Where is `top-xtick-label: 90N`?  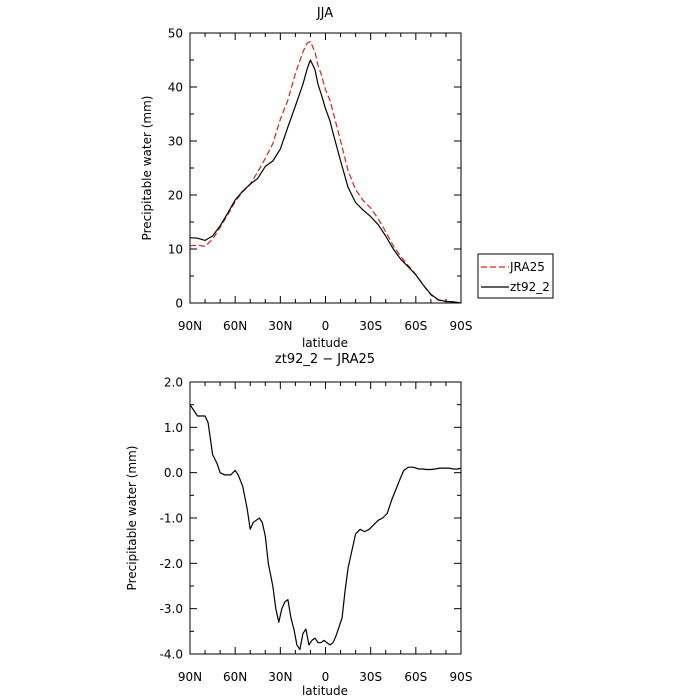
top-xtick-label: 90N is located at coordinates (190, 326).